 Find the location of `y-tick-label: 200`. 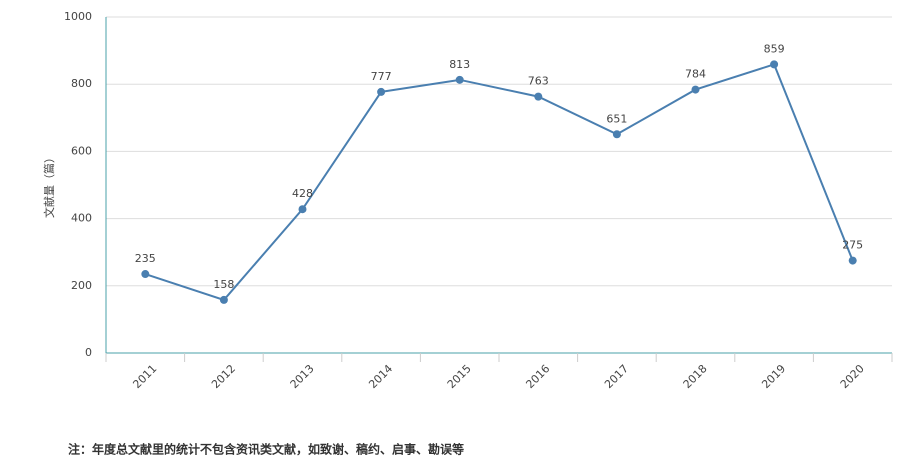

y-tick-label: 200 is located at coordinates (81, 285).